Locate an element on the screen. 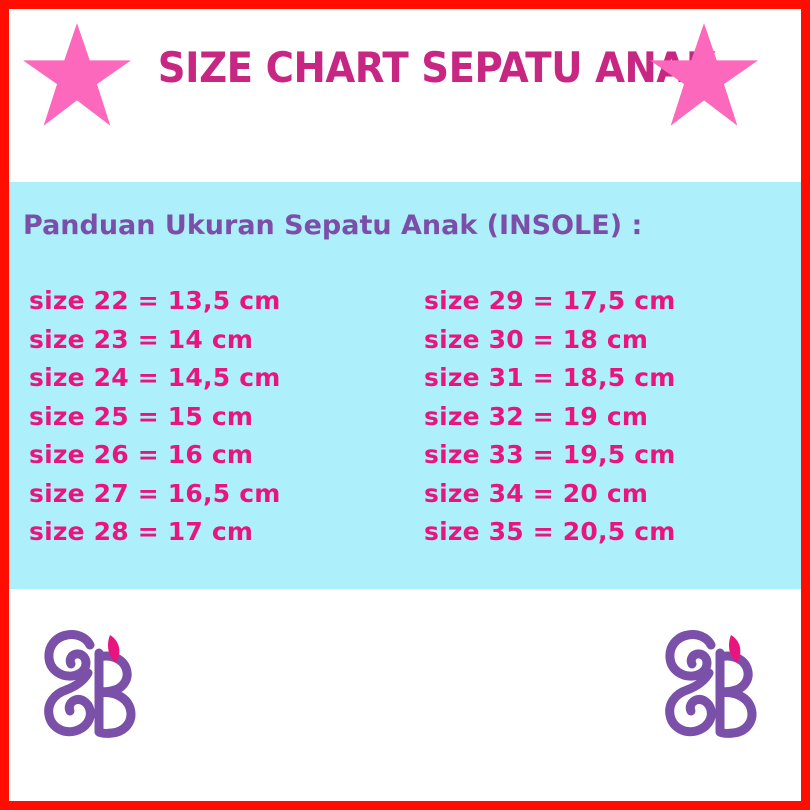 This screenshot has width=810, height=810. border-right is located at coordinates (805, 405).